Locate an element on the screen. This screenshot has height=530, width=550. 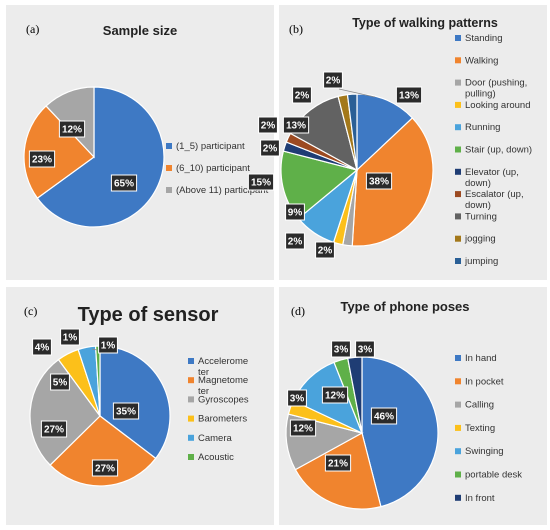
svg-text: 35% is located at coordinates (126, 412).